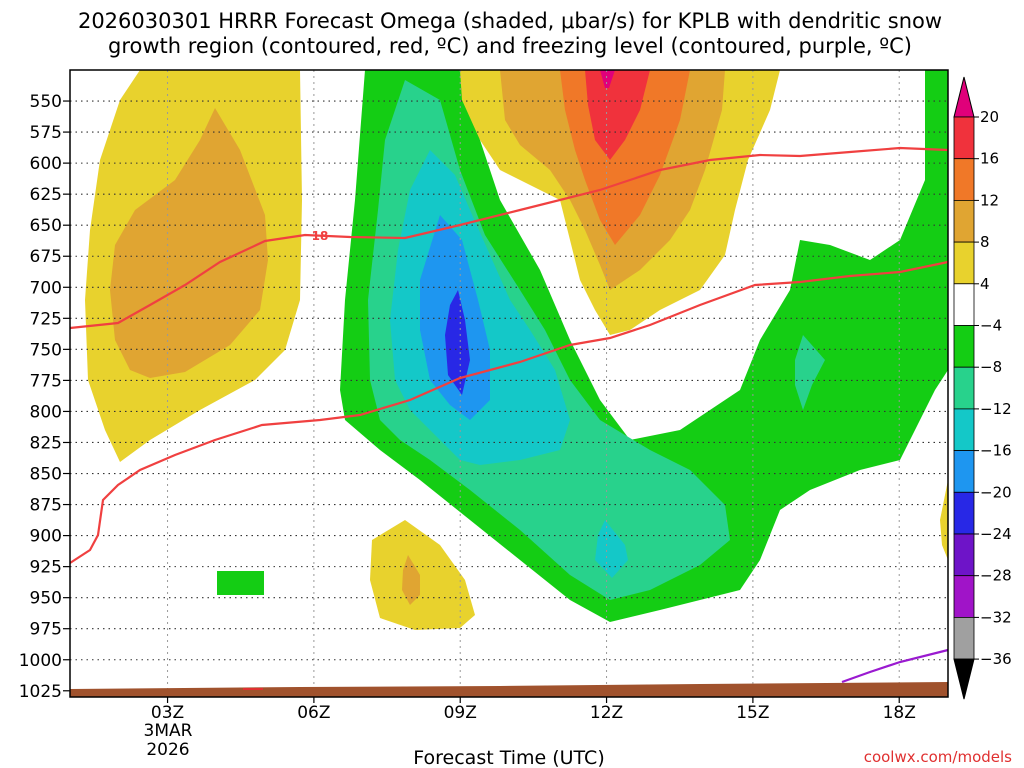 The width and height of the screenshot is (1024, 768). Describe the element at coordinates (991, 367) in the screenshot. I see `colorbar-tick-label: −8` at that location.